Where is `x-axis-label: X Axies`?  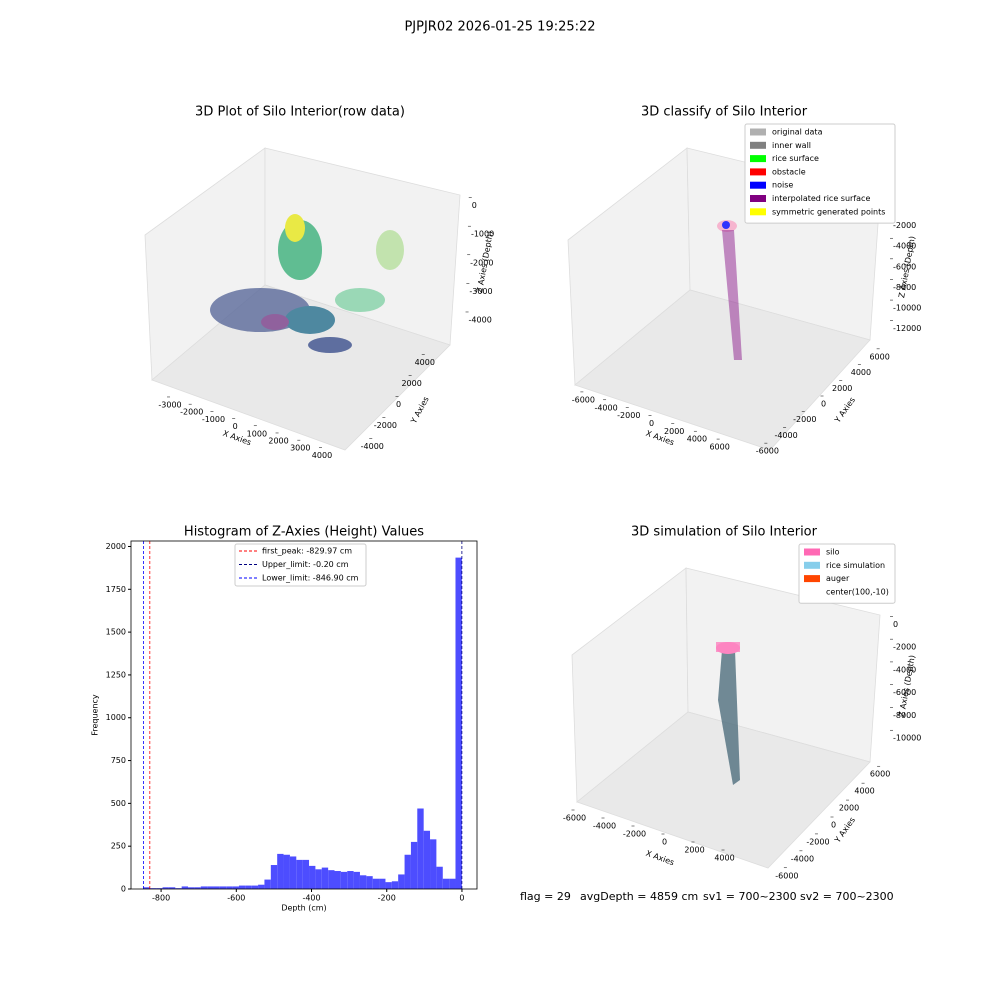 x-axis-label: X Axies is located at coordinates (660, 858).